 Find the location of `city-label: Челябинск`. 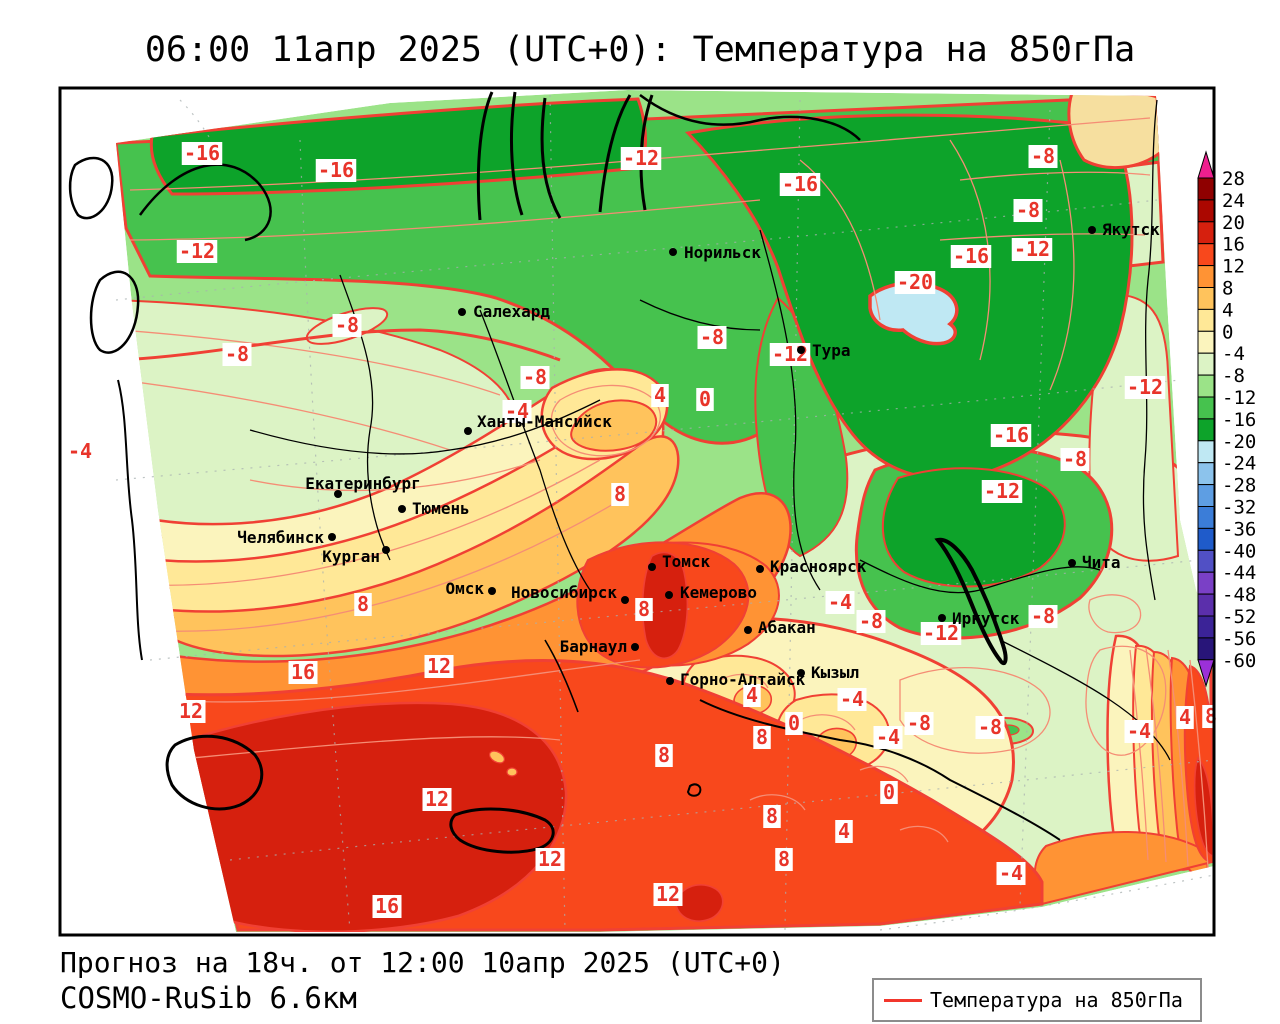

city-label: Челябинск is located at coordinates (280, 537).